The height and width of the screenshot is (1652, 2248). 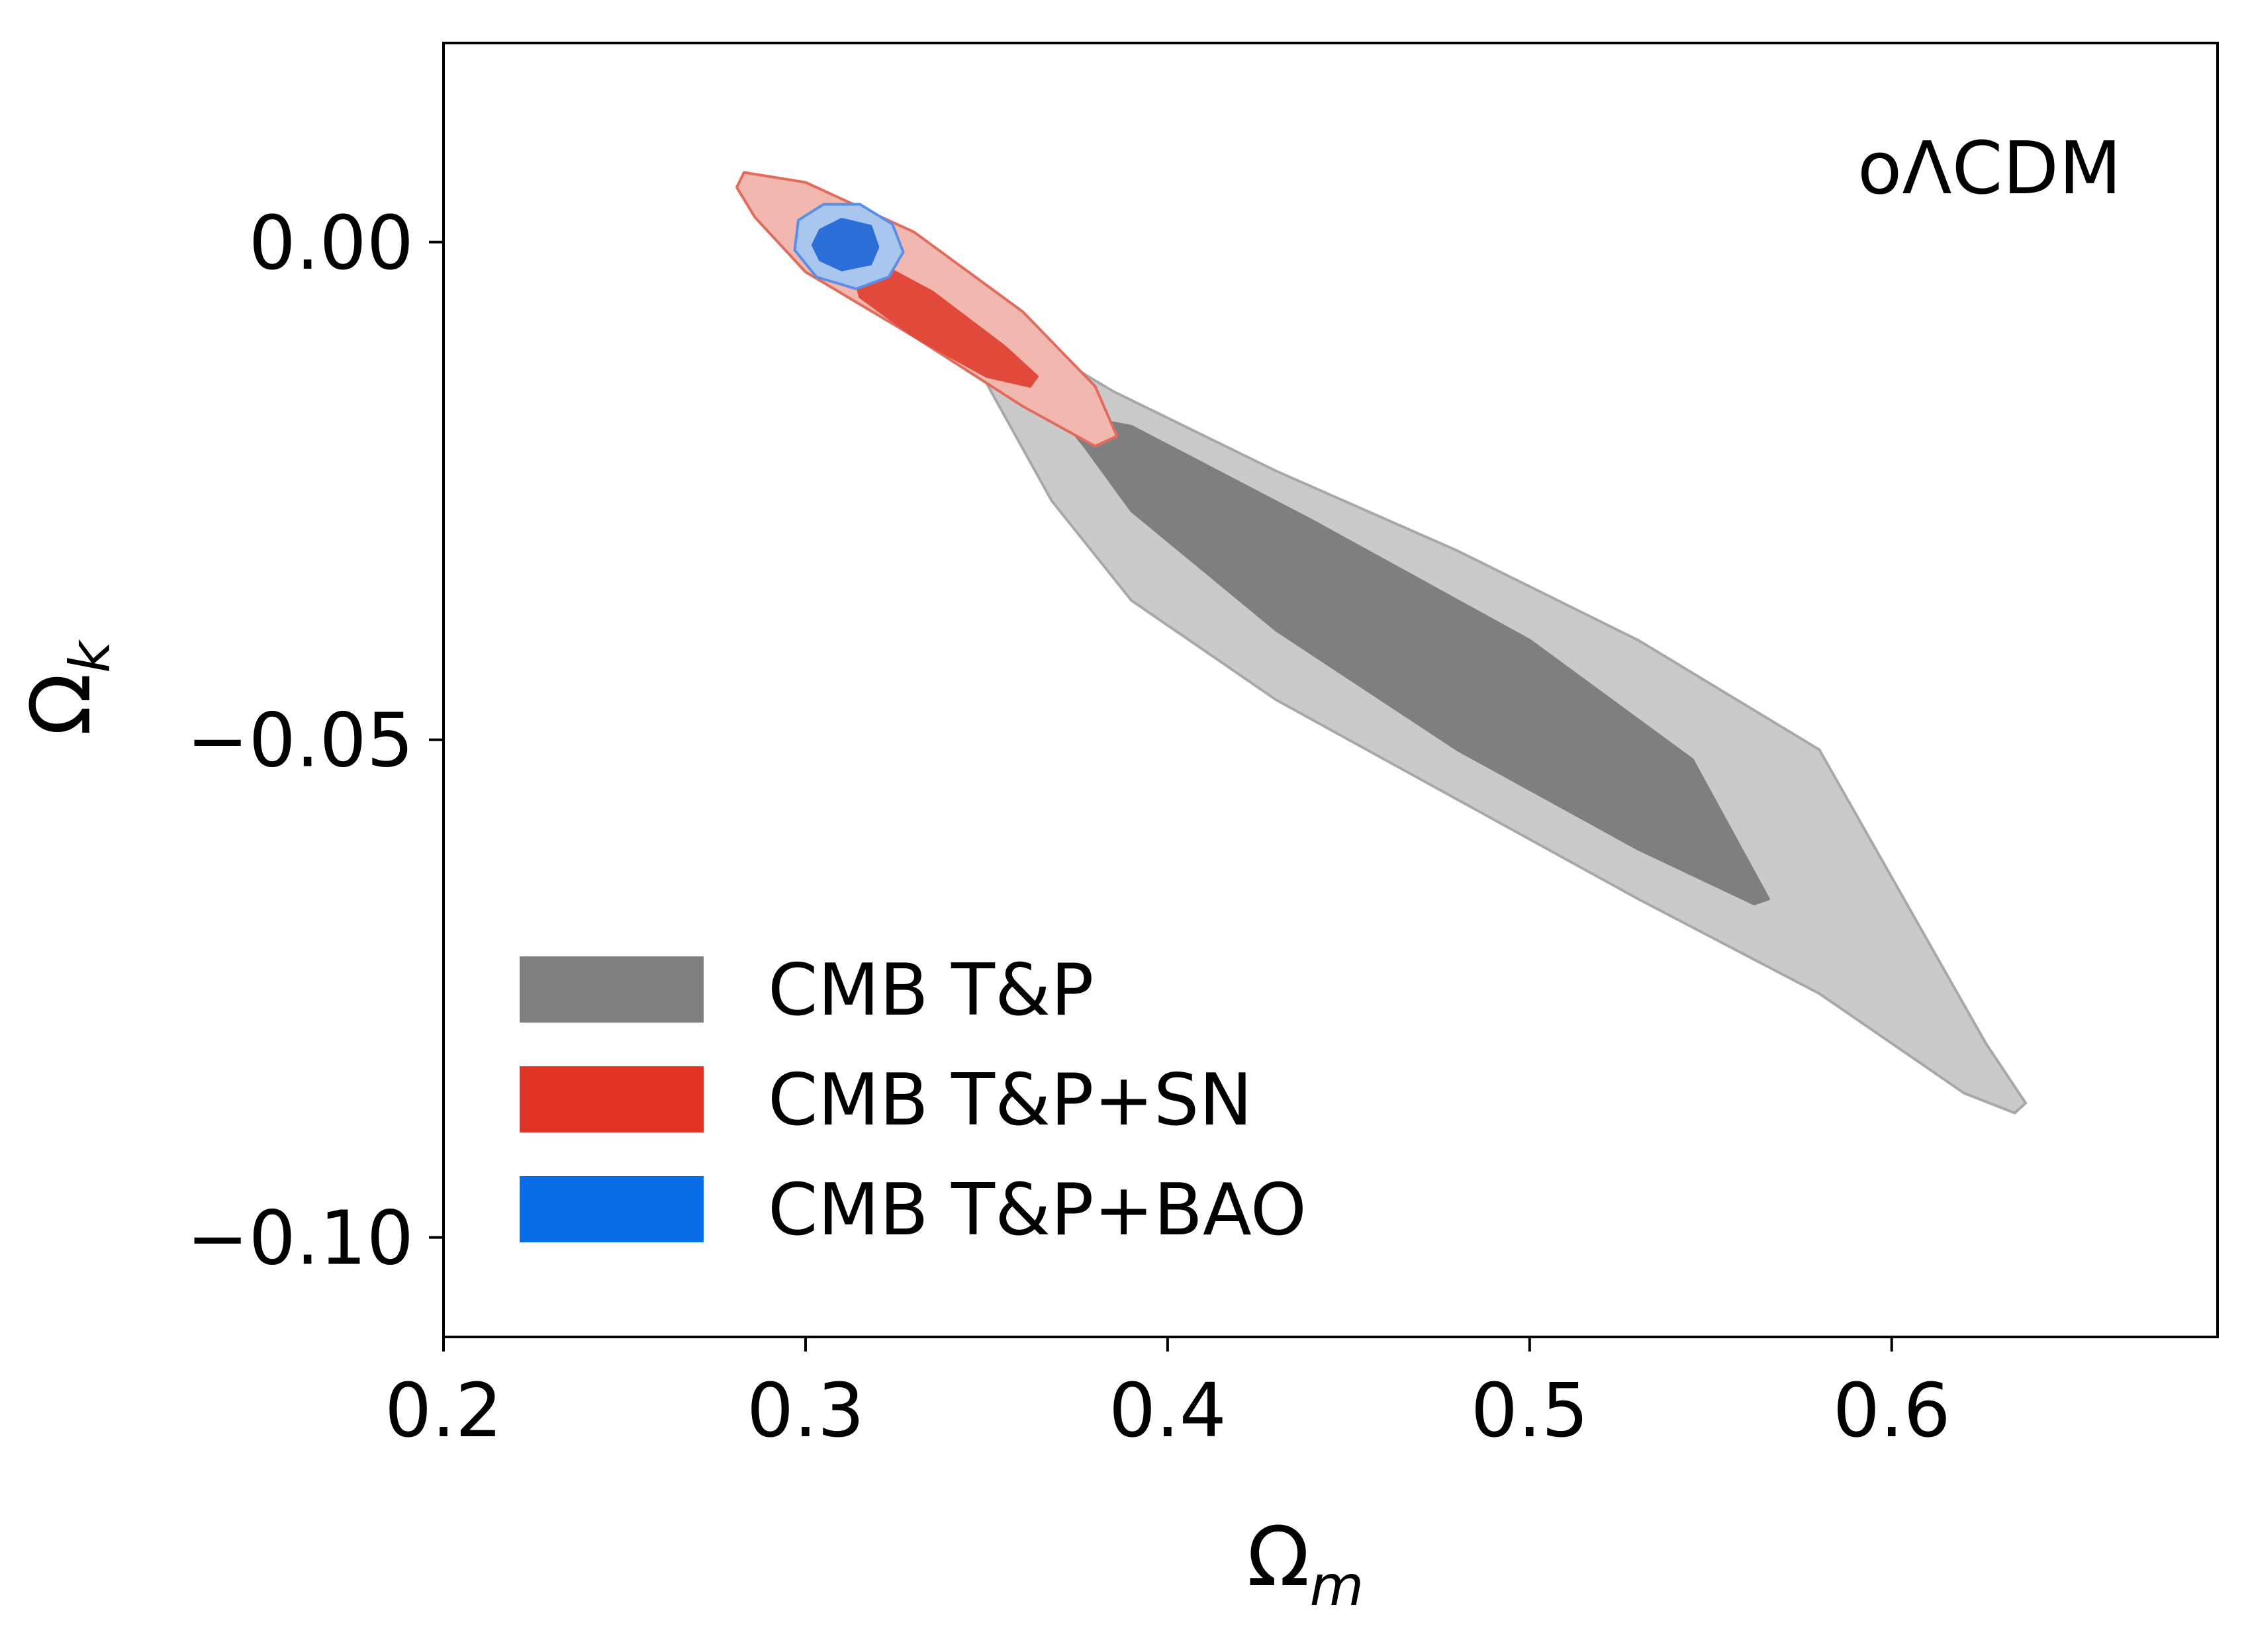 What do you see at coordinates (301, 741) in the screenshot?
I see `y-tick-label: −0.05` at bounding box center [301, 741].